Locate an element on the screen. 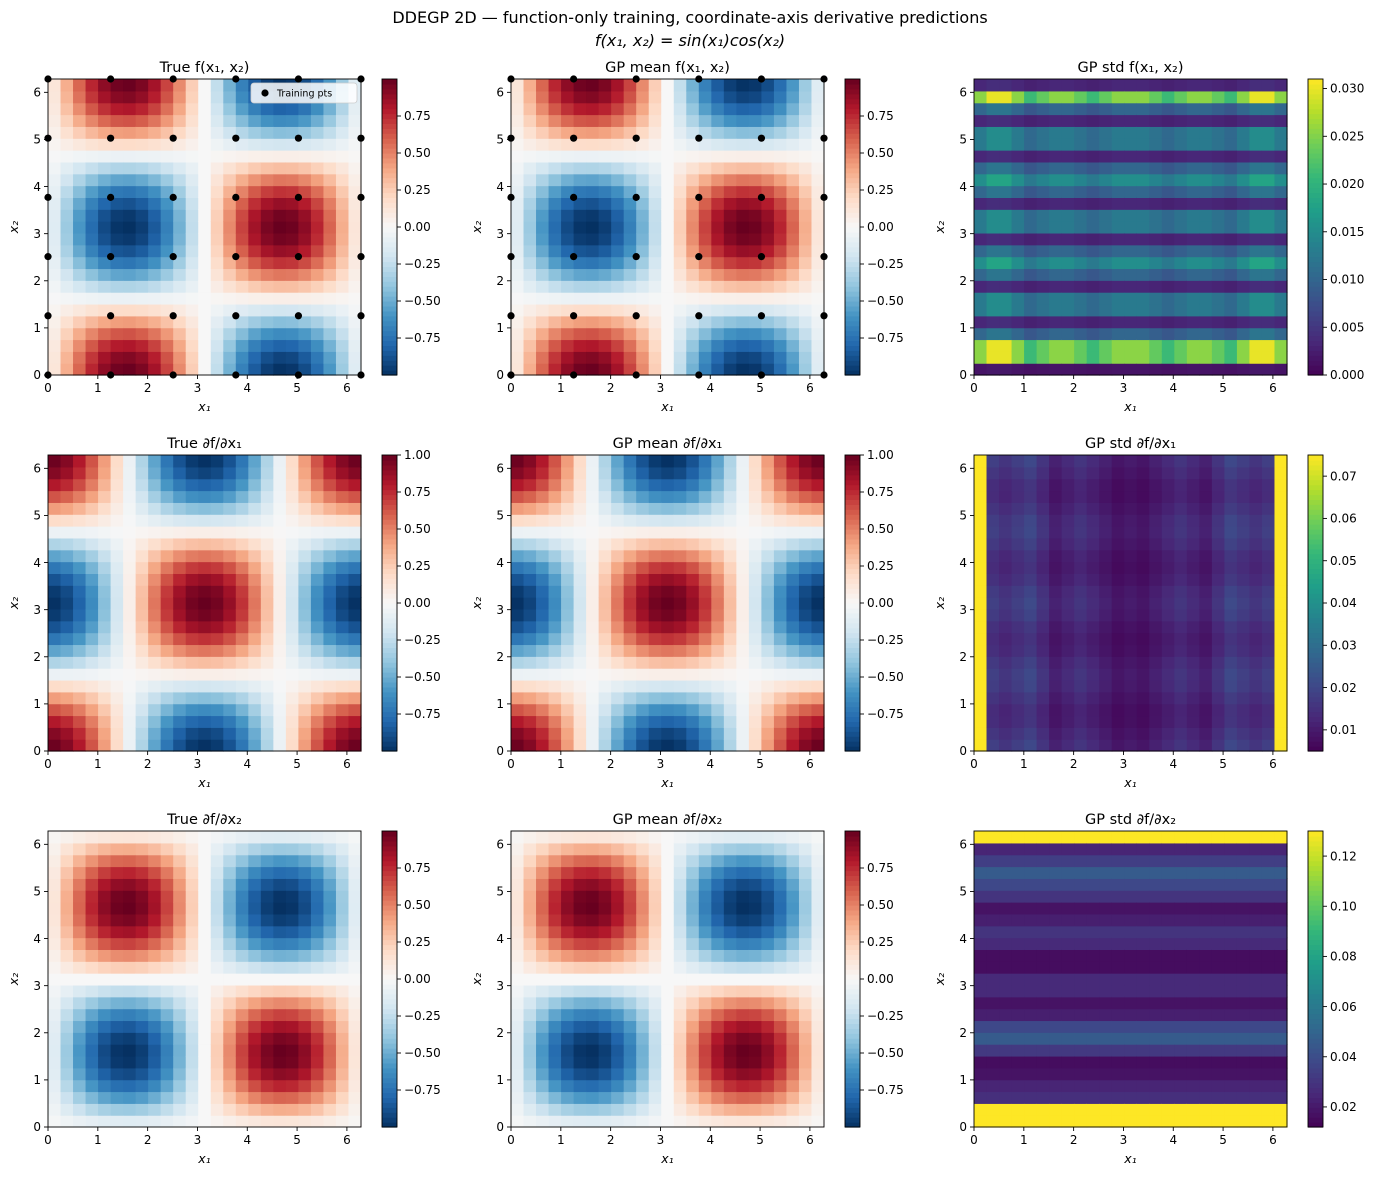 The image size is (1380, 1180). plot-frame is located at coordinates (204, 227).